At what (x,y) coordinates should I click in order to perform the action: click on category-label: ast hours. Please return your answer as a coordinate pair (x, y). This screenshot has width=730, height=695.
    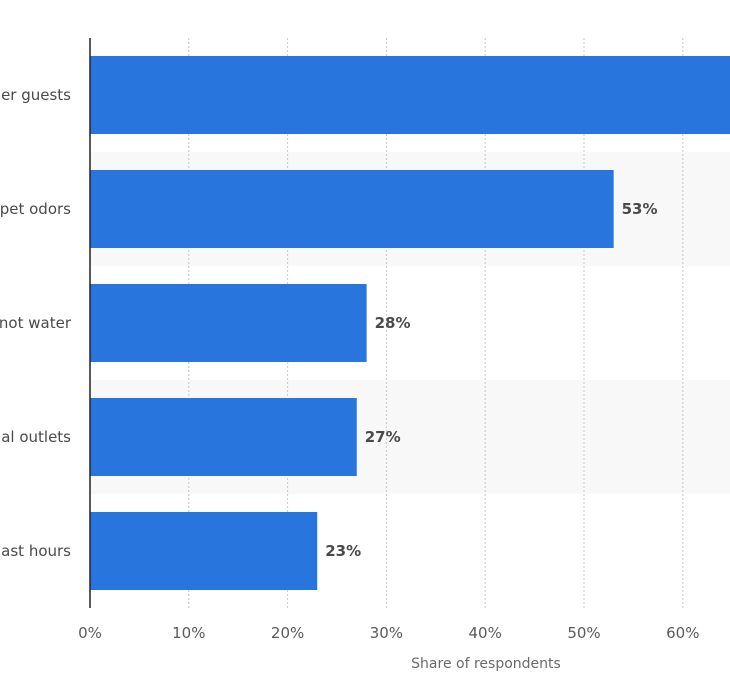
    Looking at the image, I should click on (36, 551).